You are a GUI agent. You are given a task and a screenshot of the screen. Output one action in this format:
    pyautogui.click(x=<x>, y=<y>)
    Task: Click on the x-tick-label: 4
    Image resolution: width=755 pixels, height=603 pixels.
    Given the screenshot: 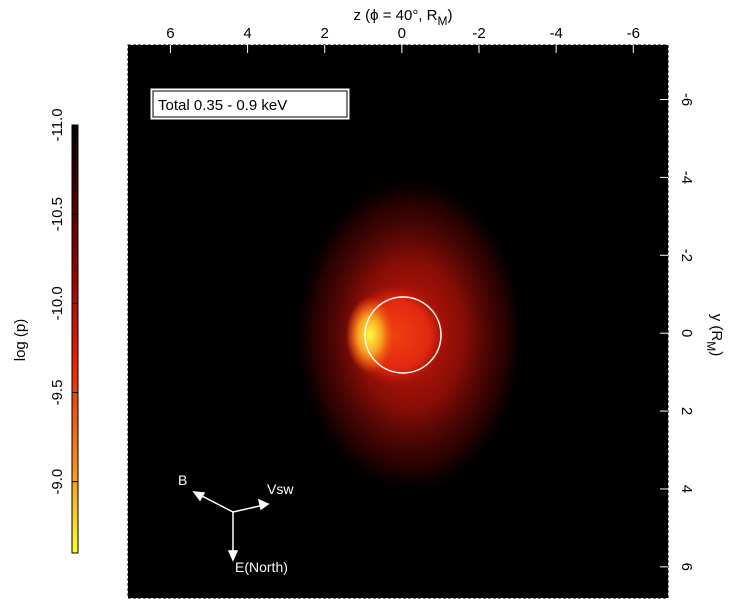 What is the action you would take?
    pyautogui.click(x=247, y=33)
    